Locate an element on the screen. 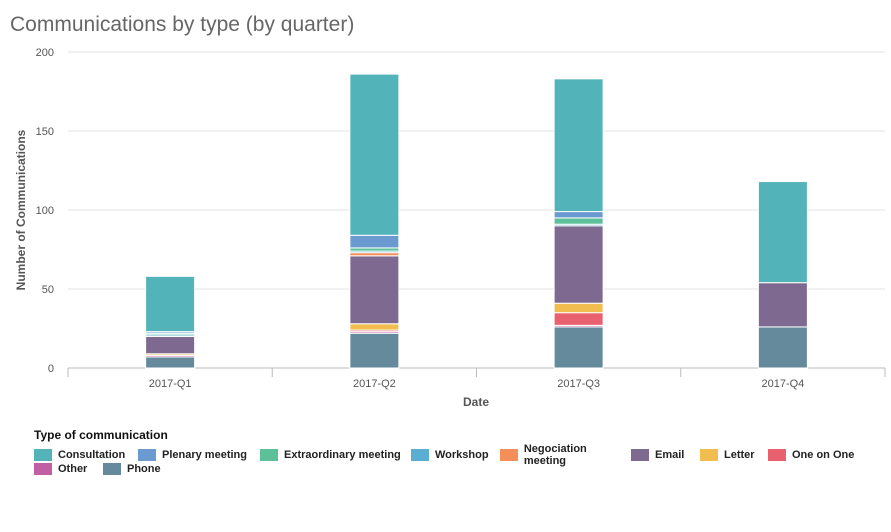 The height and width of the screenshot is (532, 891). y-tick-label: 150 is located at coordinates (45, 132).